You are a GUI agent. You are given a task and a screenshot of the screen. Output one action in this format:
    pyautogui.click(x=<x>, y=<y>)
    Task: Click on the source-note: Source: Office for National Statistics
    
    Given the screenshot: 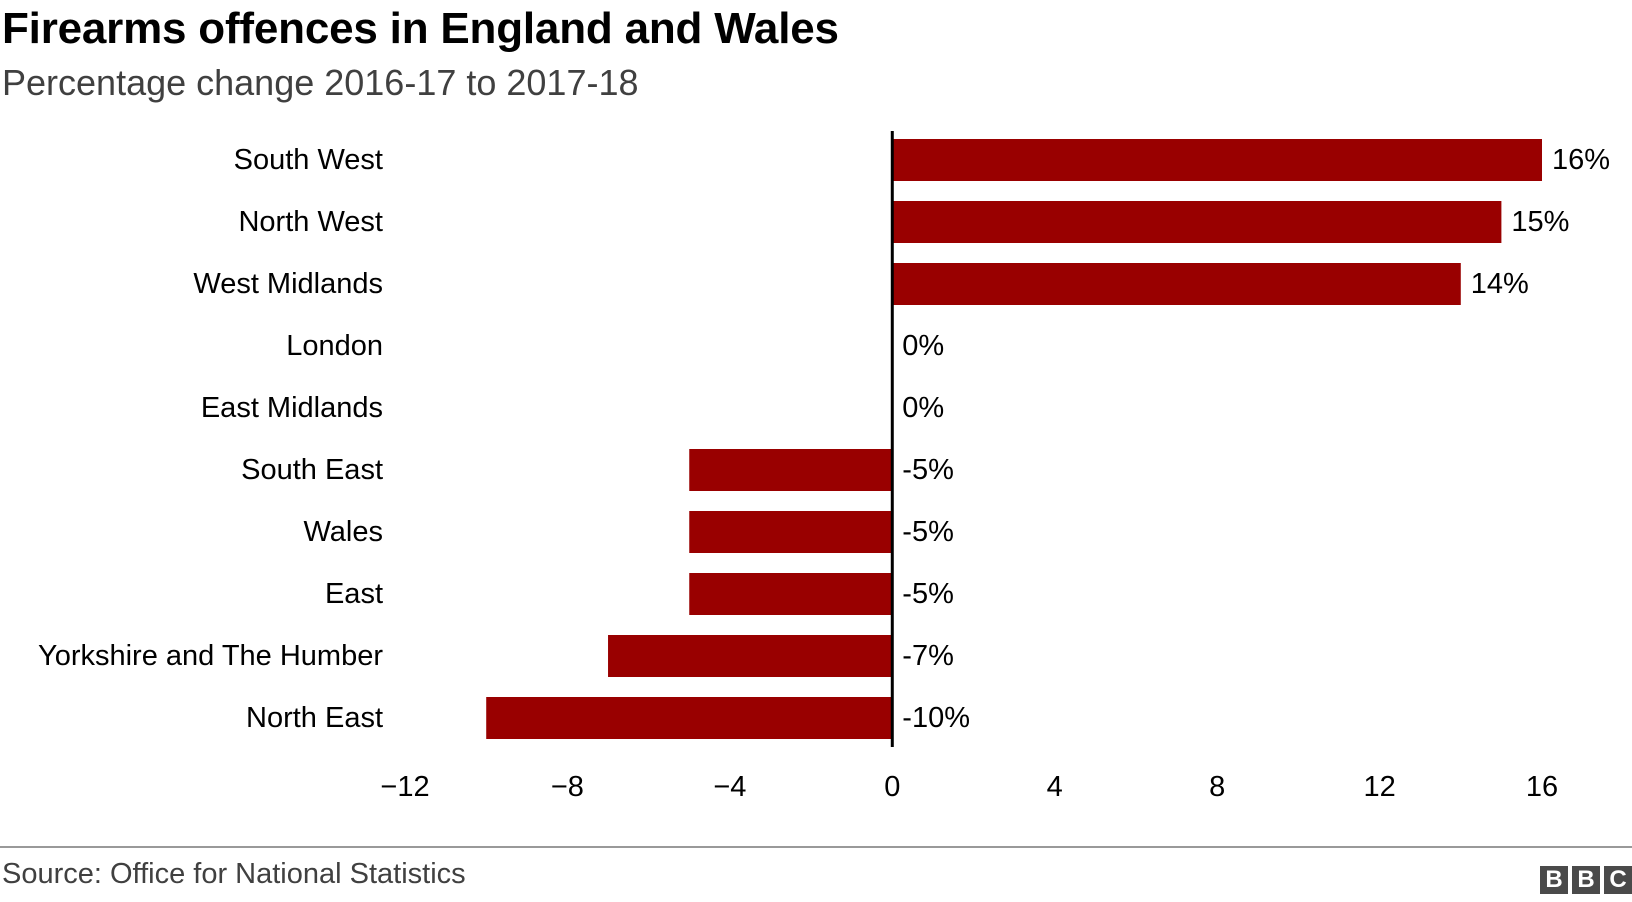 What is the action you would take?
    pyautogui.click(x=234, y=874)
    